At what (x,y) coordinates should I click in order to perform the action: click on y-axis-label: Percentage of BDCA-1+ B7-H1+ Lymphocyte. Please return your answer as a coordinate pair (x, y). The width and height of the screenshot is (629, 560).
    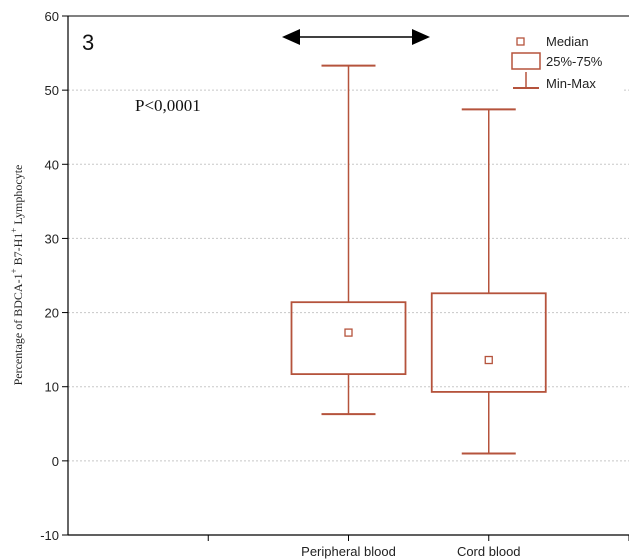
    Looking at the image, I should click on (17, 275).